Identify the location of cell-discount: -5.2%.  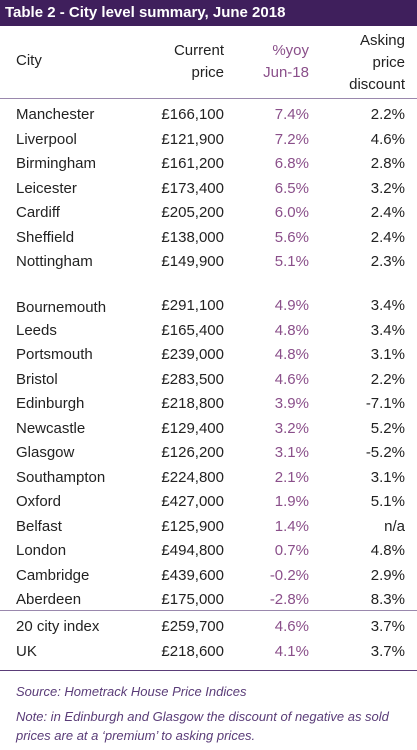
(385, 452).